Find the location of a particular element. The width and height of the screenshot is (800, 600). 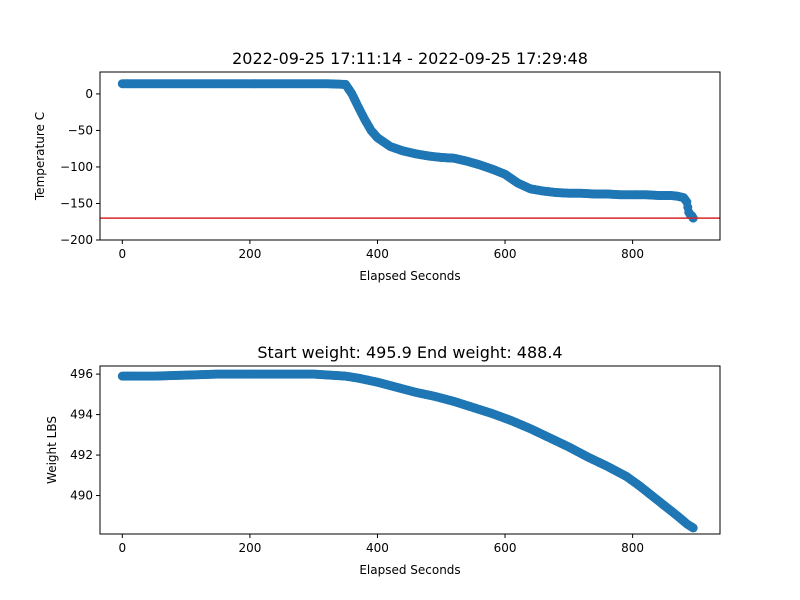

y-tick-label: 496 is located at coordinates (81, 374).